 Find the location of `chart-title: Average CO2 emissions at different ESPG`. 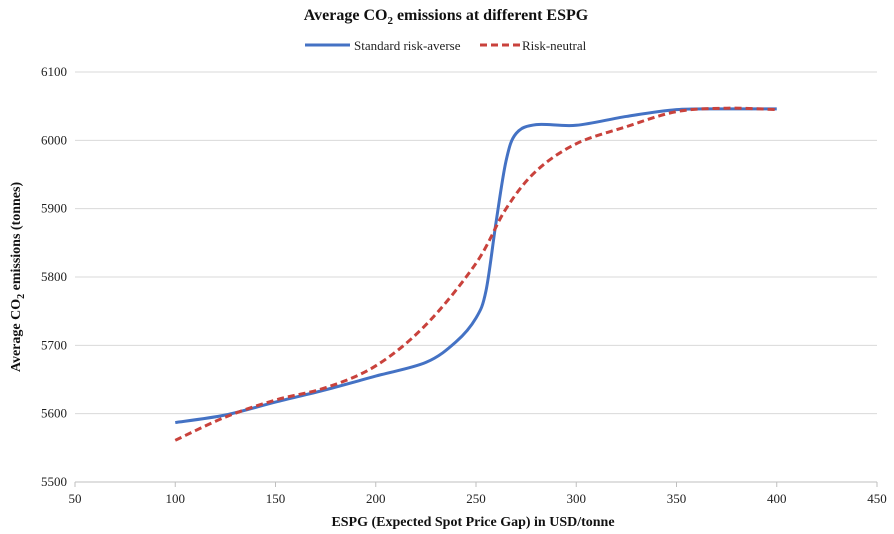

chart-title: Average CO2 emissions at different ESPG is located at coordinates (446, 17).